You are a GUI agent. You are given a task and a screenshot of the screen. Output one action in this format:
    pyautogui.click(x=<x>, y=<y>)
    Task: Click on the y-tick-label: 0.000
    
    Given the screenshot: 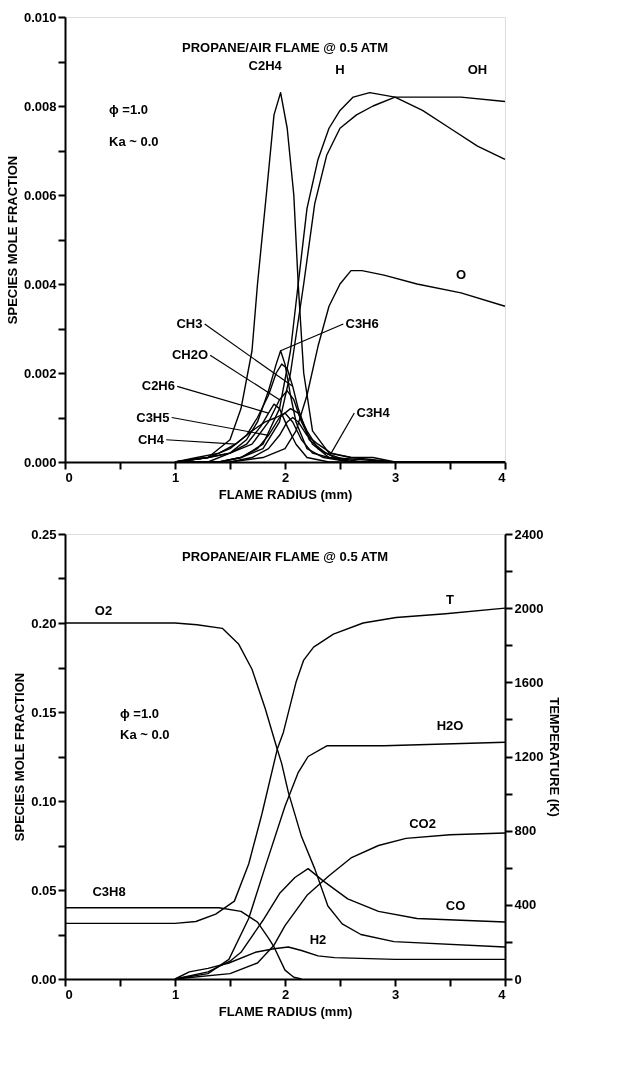 What is the action you would take?
    pyautogui.click(x=40, y=462)
    